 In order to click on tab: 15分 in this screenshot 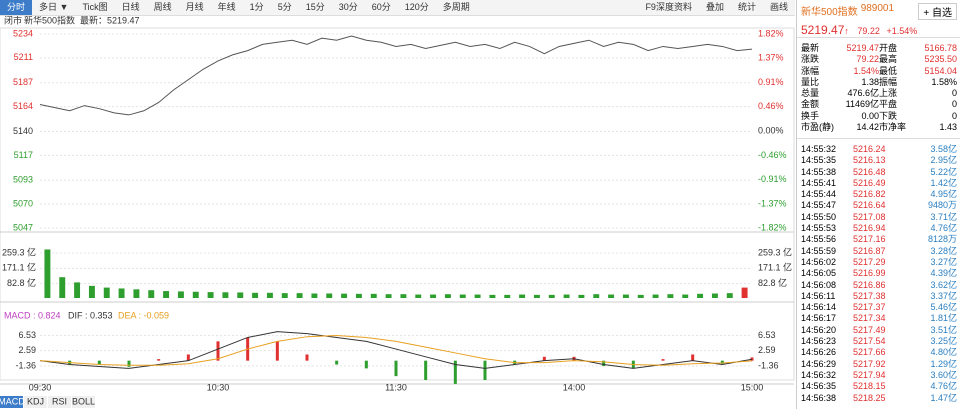, I will do `click(315, 7)`.